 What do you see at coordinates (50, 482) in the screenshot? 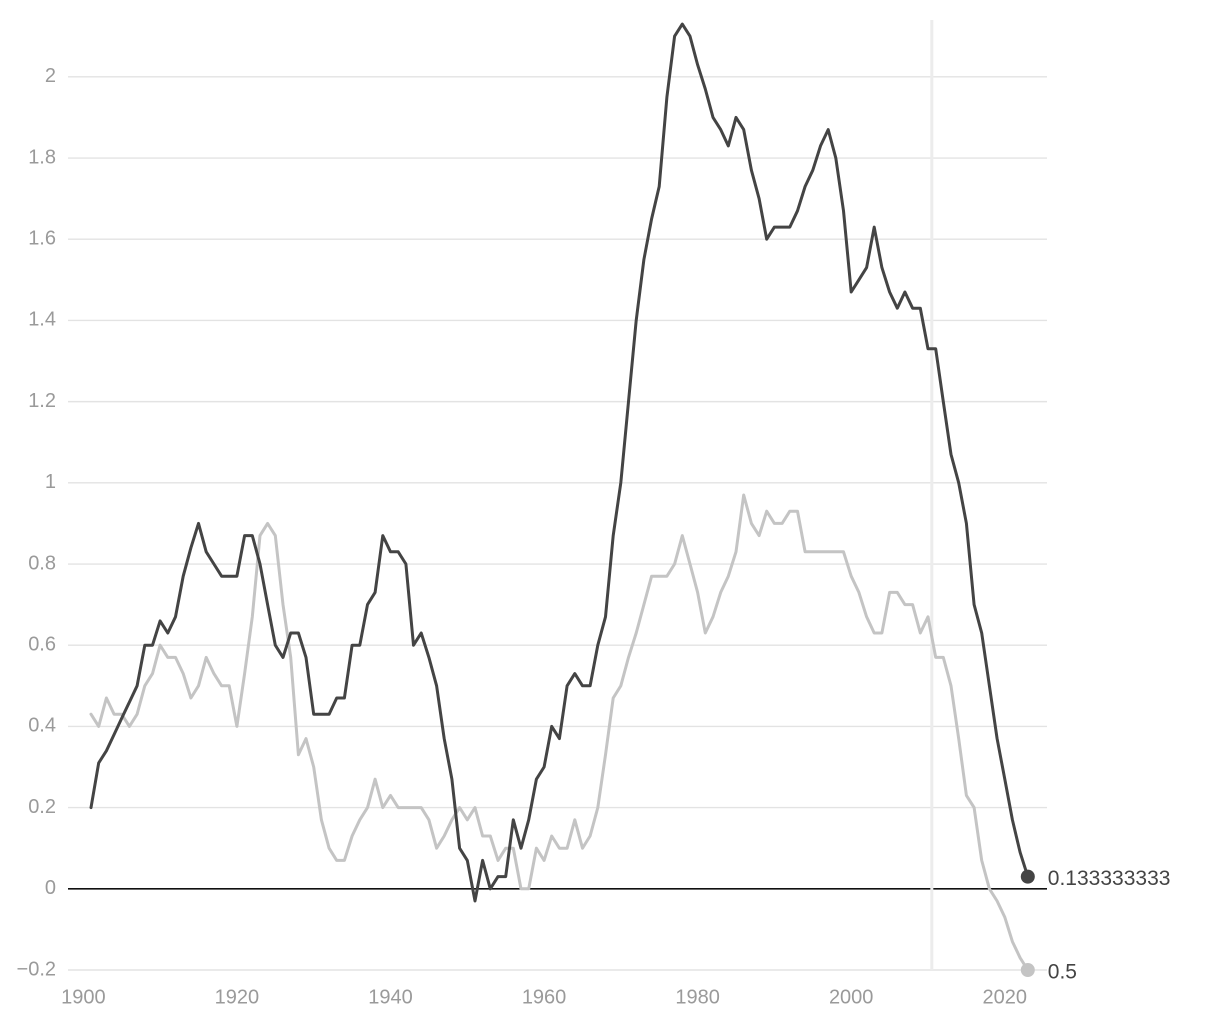
I see `y-tick-label: 1` at bounding box center [50, 482].